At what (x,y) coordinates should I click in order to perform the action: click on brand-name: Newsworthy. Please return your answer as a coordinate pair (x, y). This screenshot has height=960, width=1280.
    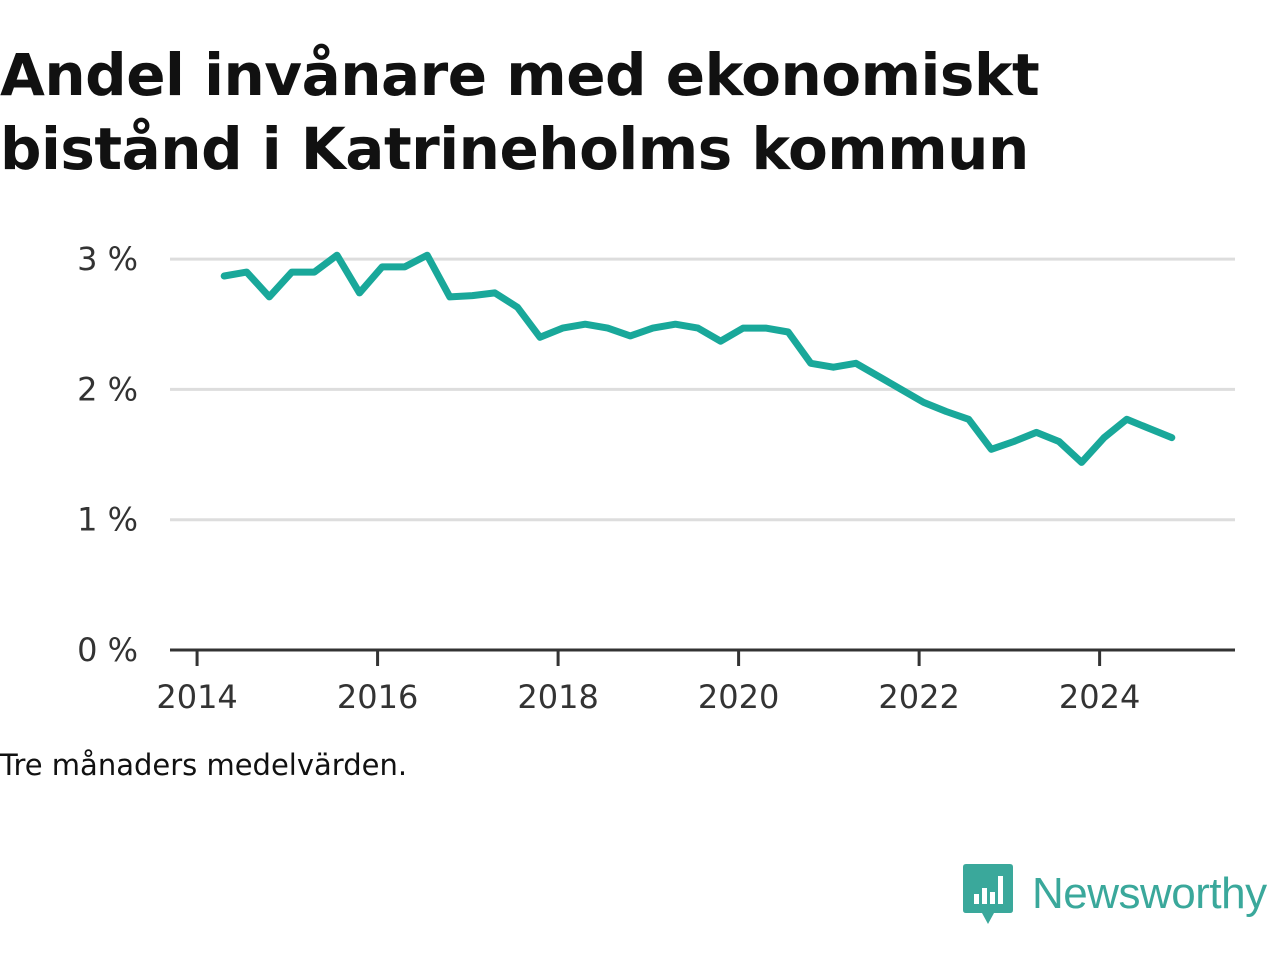
    Looking at the image, I should click on (1149, 893).